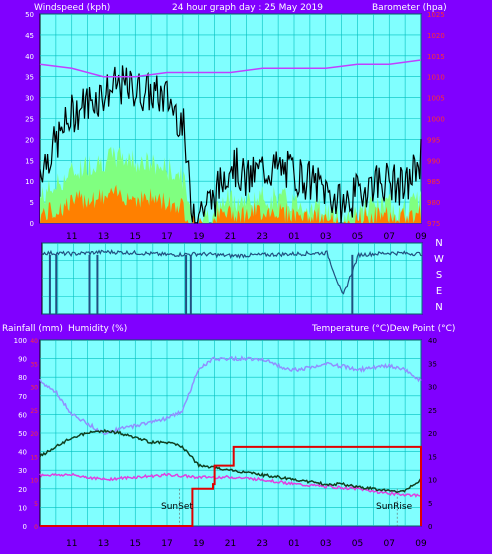 The width and height of the screenshot is (492, 554). What do you see at coordinates (29, 15) in the screenshot?
I see `windspeed-tick: 50` at bounding box center [29, 15].